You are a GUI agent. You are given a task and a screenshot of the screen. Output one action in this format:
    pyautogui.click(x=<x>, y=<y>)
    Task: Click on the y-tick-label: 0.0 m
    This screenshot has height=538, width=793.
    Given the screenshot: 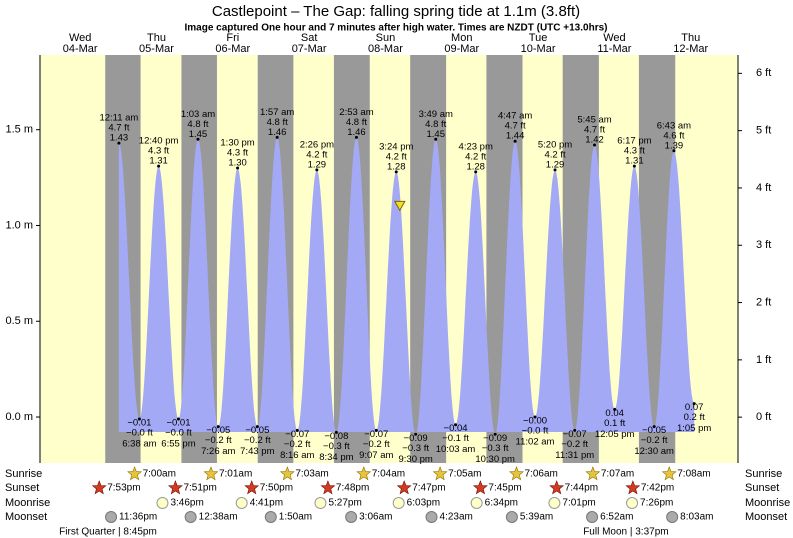 What is the action you would take?
    pyautogui.click(x=19, y=417)
    